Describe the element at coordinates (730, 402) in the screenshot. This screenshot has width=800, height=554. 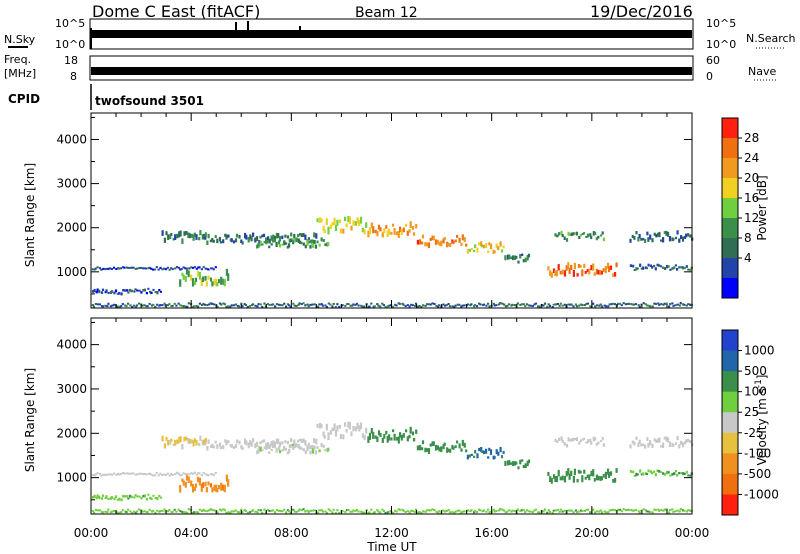
I see `velocity-colorbar-segment` at that location.